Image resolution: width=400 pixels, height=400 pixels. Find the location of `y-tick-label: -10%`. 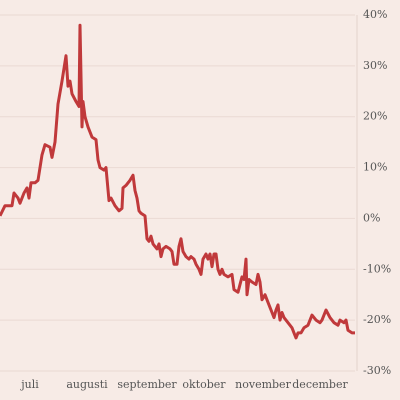

y-tick-label: -10% is located at coordinates (377, 268).